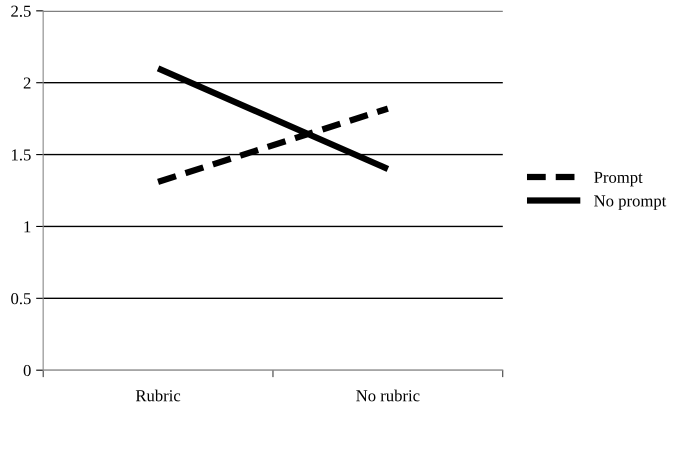  Describe the element at coordinates (158, 396) in the screenshot. I see `x-tick-label: Rubric` at that location.